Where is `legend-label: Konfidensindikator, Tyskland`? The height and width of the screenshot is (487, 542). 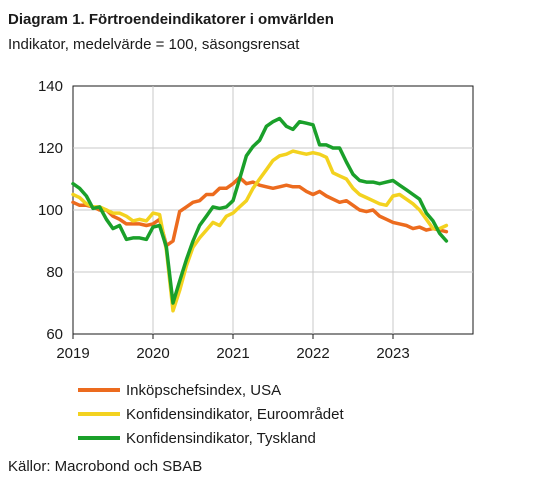 legend-label: Konfidensindikator, Tyskland is located at coordinates (221, 438).